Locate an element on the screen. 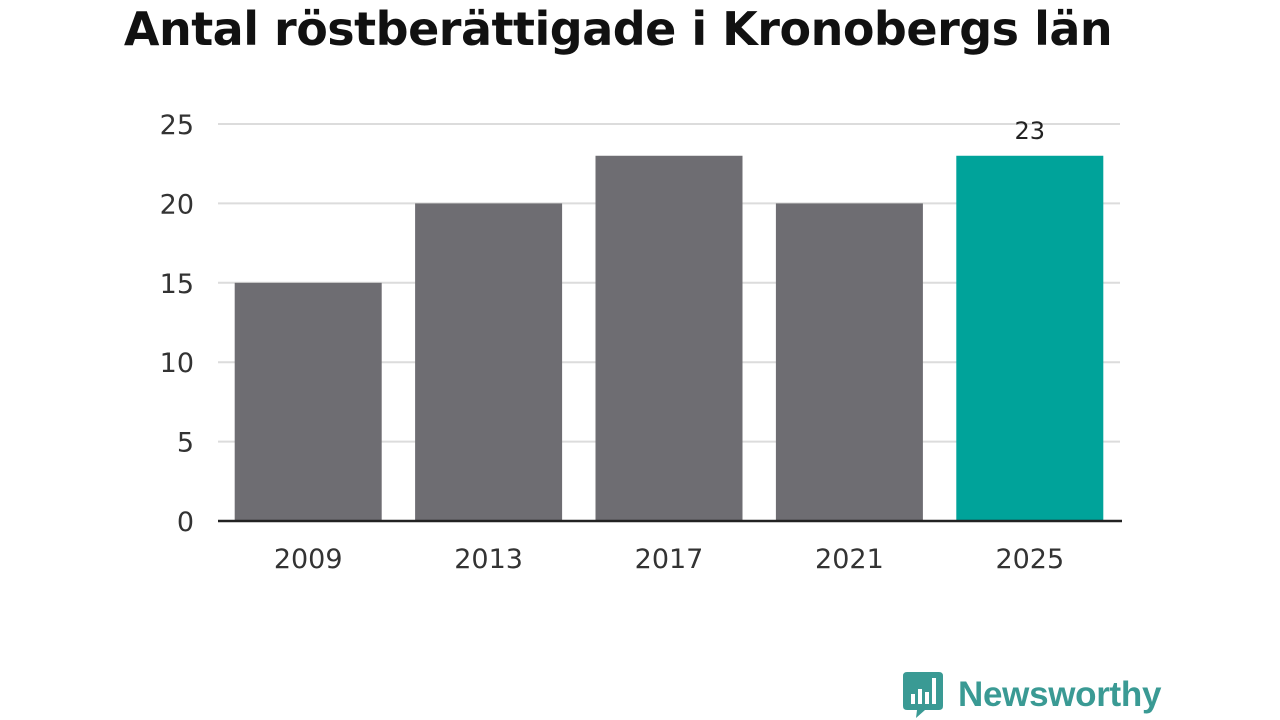  bar-2025 is located at coordinates (1030, 338).